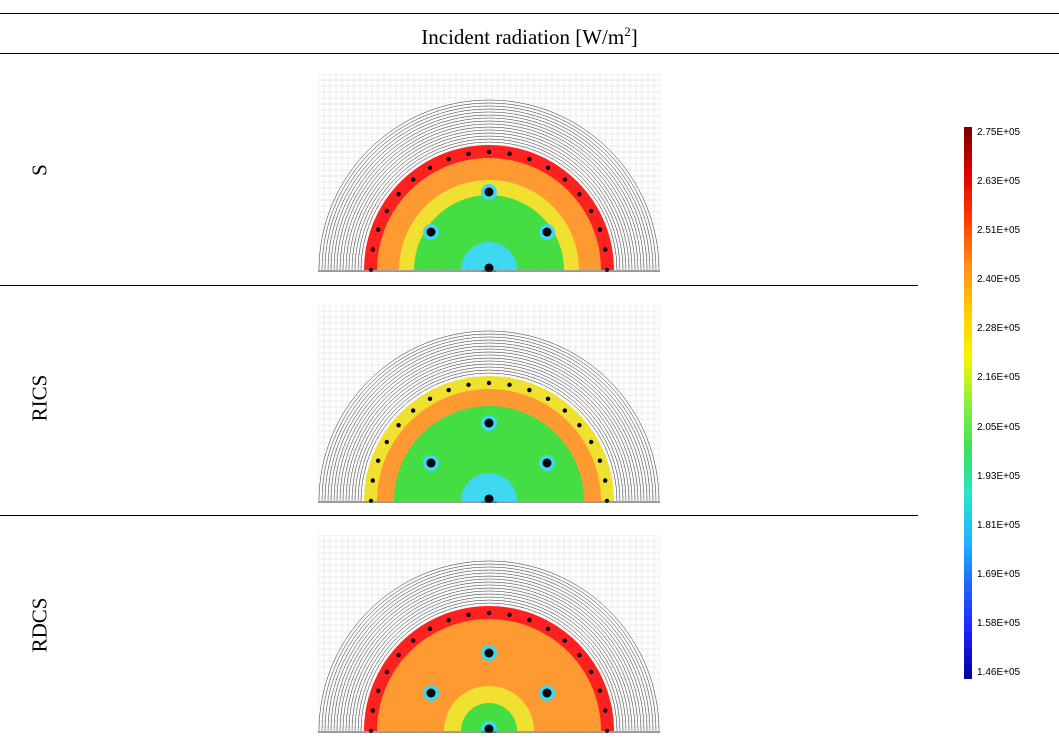  What do you see at coordinates (999, 672) in the screenshot?
I see `colorbar-tick-label: 1.46E+05` at bounding box center [999, 672].